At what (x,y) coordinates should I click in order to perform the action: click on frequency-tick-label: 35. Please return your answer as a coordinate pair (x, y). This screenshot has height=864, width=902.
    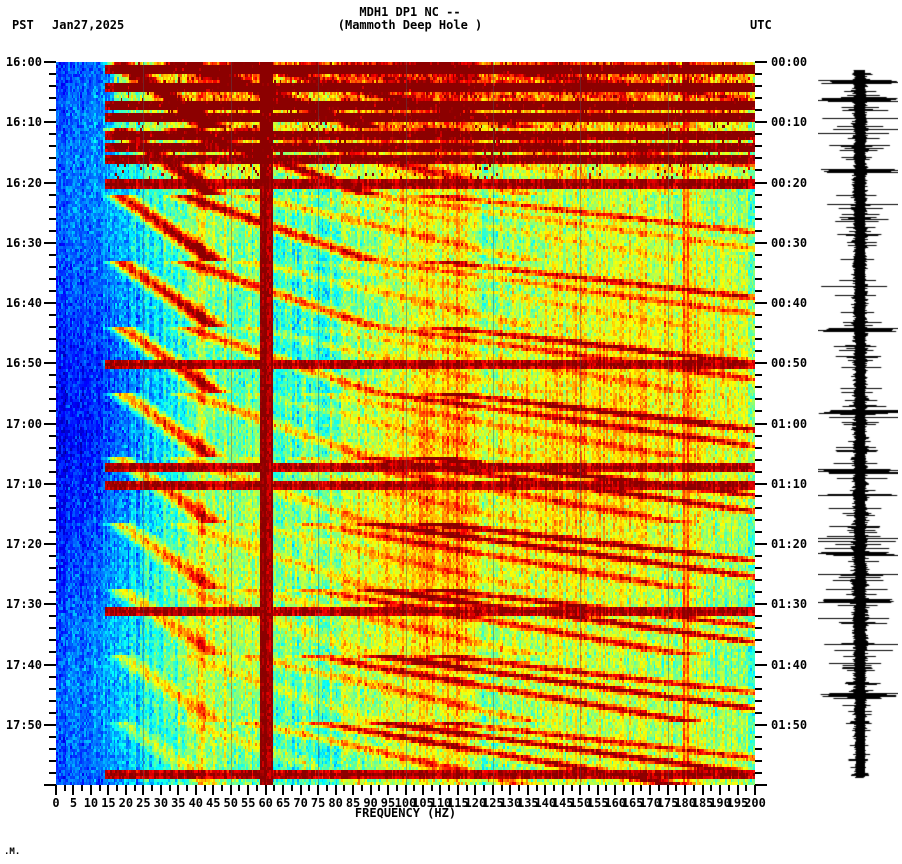
    Looking at the image, I should click on (178, 803).